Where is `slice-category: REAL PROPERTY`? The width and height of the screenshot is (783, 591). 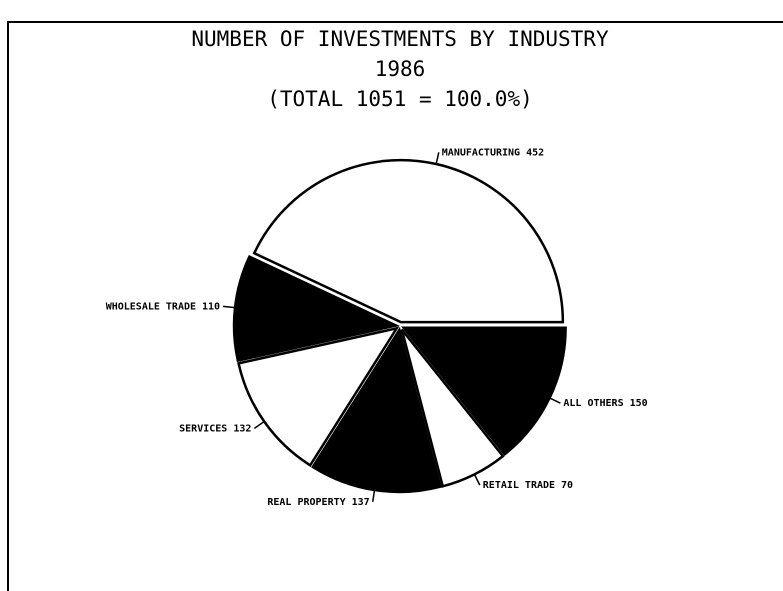 slice-category: REAL PROPERTY is located at coordinates (306, 502).